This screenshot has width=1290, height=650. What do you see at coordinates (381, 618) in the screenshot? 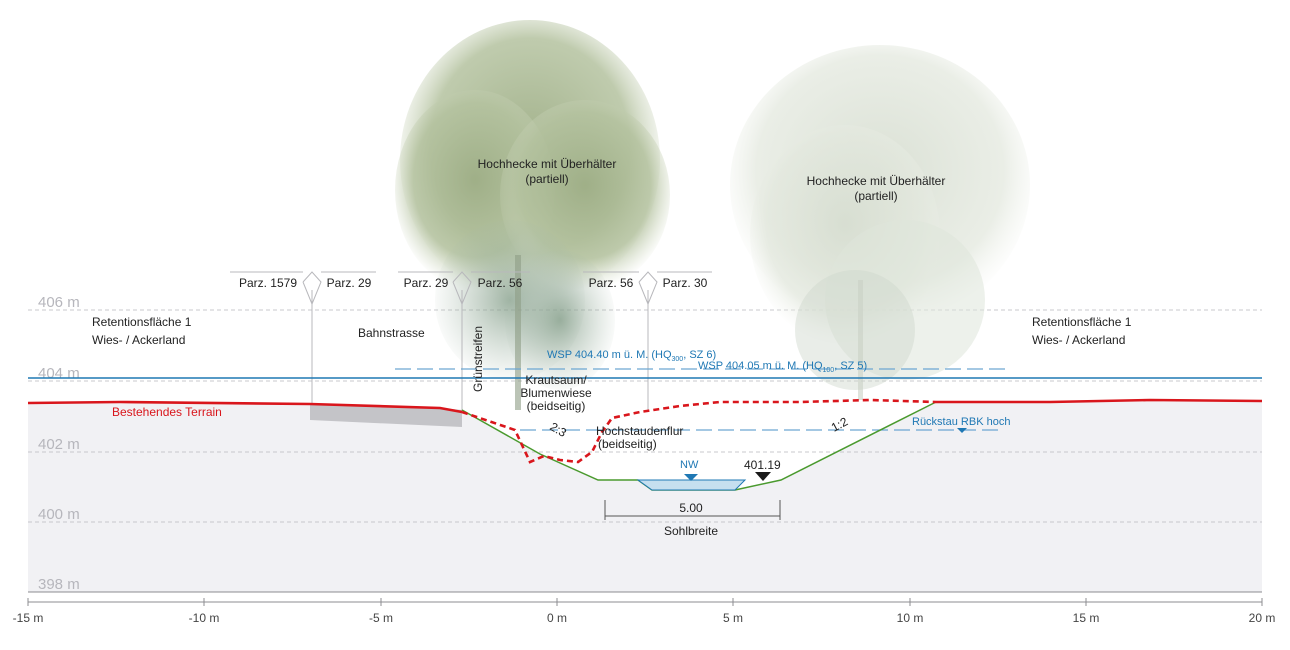
I see `x-tick-label: -5 m` at bounding box center [381, 618].